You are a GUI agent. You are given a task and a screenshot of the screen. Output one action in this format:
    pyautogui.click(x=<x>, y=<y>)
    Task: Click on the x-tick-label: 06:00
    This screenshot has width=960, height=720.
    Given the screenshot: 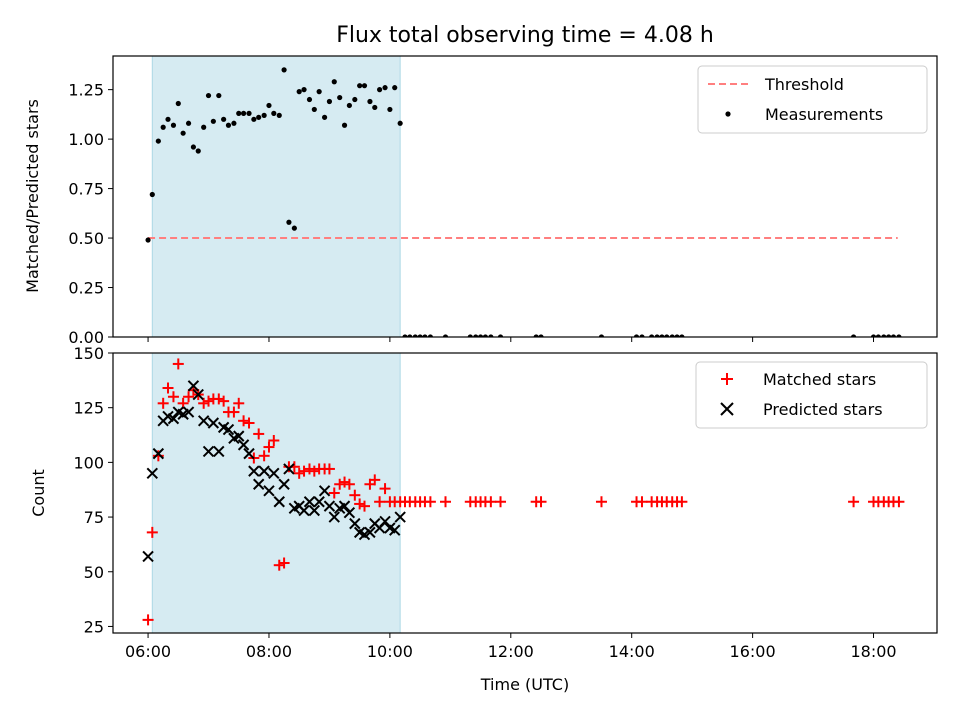 What is the action you would take?
    pyautogui.click(x=148, y=651)
    